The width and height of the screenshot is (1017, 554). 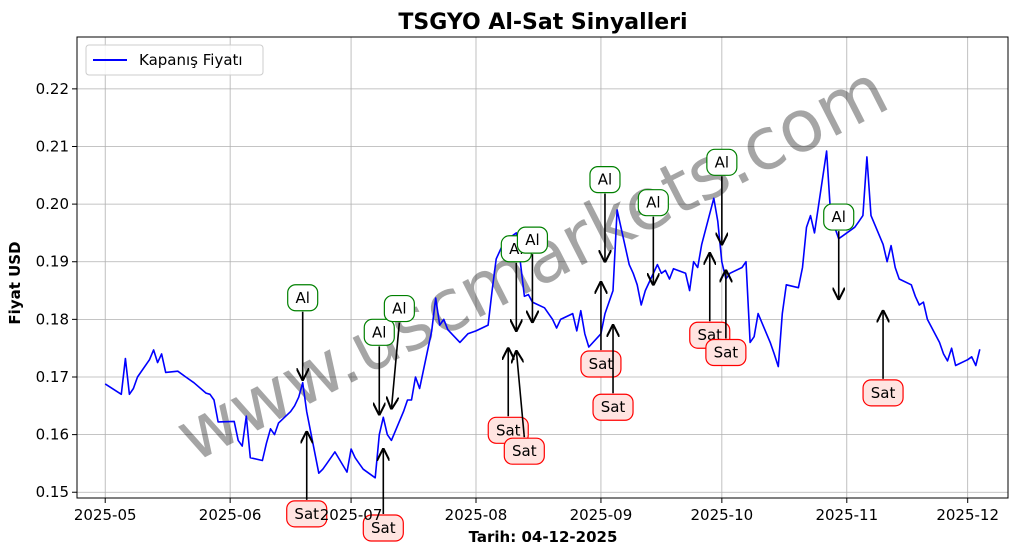 What do you see at coordinates (52, 435) in the screenshot?
I see `y-tick-label: 0.16` at bounding box center [52, 435].